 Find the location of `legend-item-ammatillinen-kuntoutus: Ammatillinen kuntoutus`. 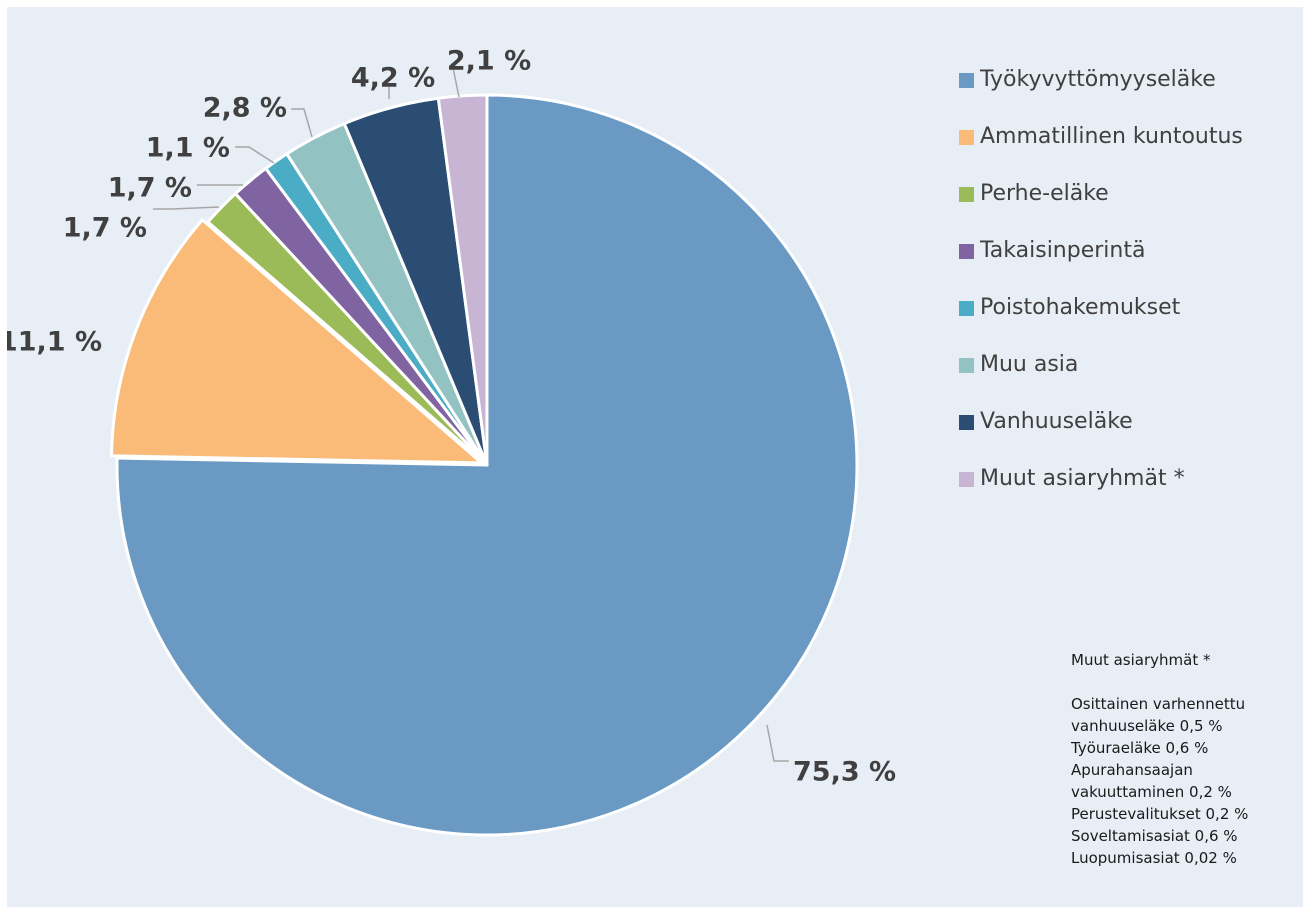

legend-item-ammatillinen-kuntoutus: Ammatillinen kuntoutus is located at coordinates (1129, 148).